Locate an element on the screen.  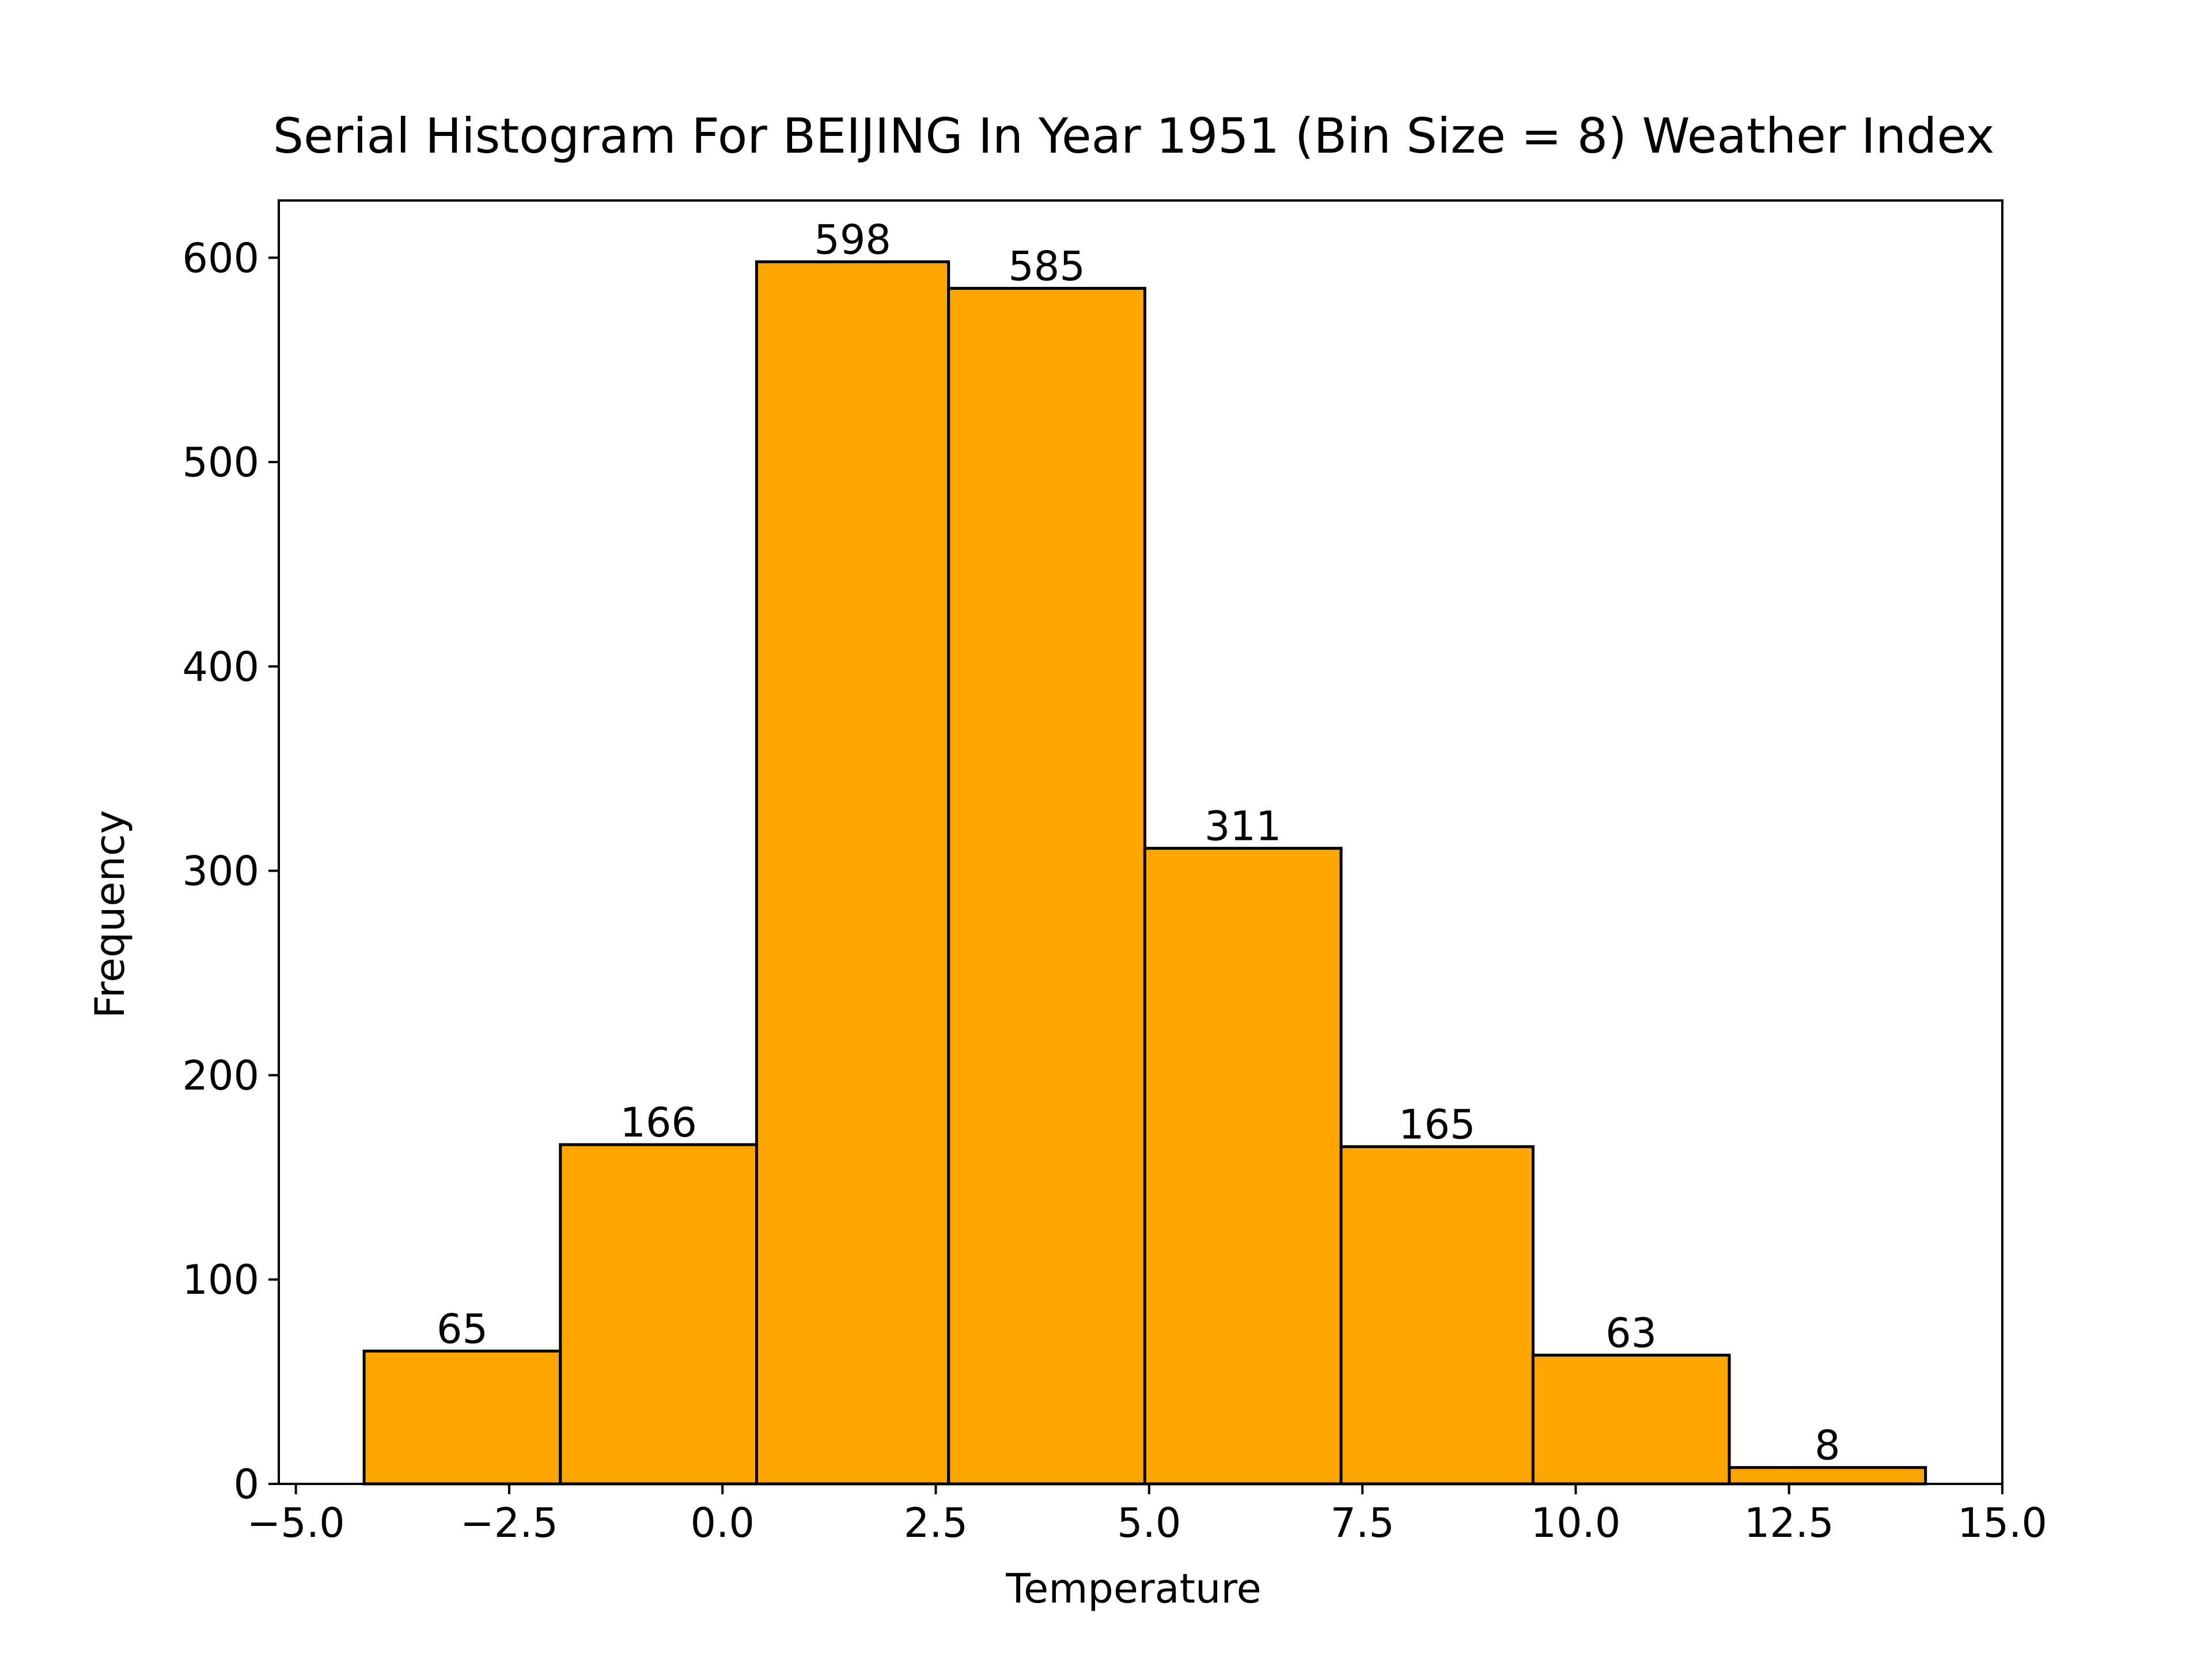
y-tick-label: 0 is located at coordinates (246, 1484).